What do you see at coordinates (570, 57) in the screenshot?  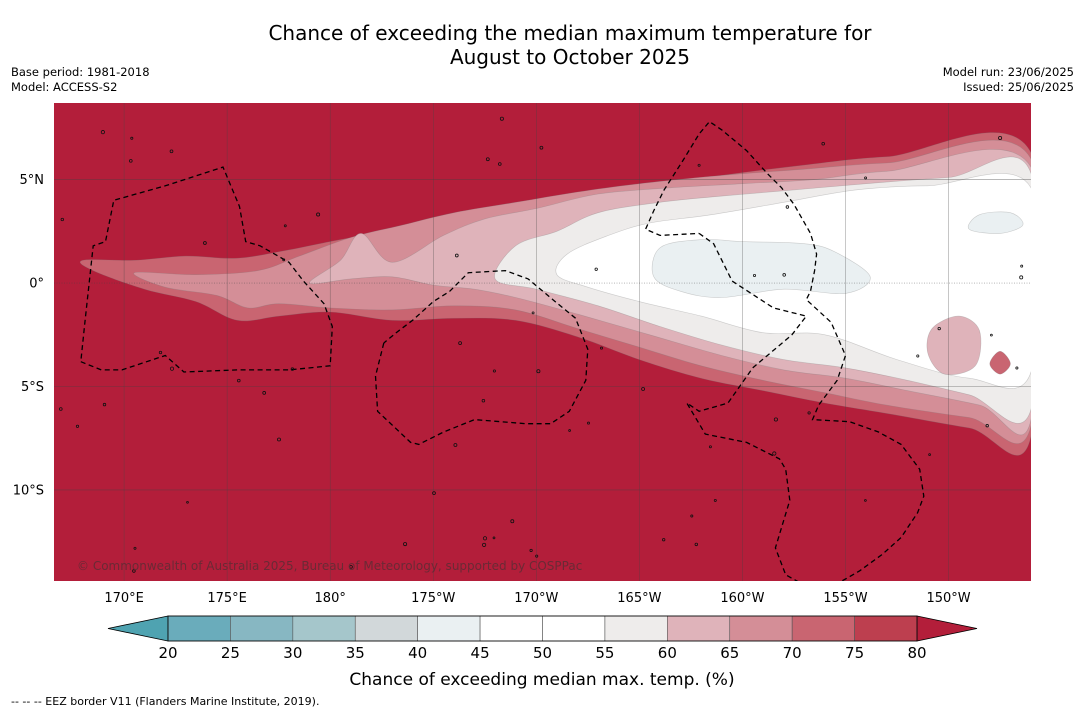 I see `chart-title-line2: August to October 2025` at bounding box center [570, 57].